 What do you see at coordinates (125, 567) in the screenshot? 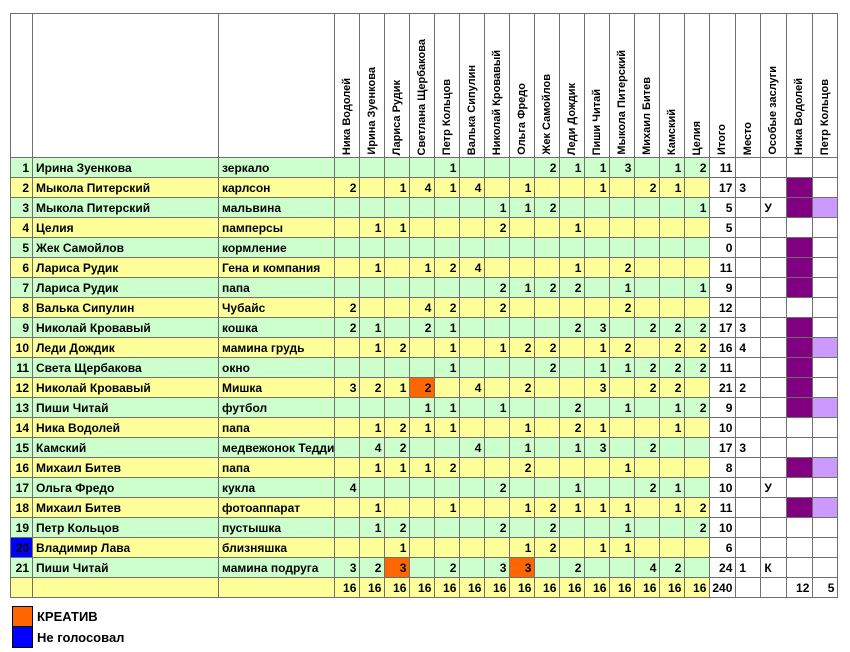
I see `author-cell: Пиши Читай` at bounding box center [125, 567].